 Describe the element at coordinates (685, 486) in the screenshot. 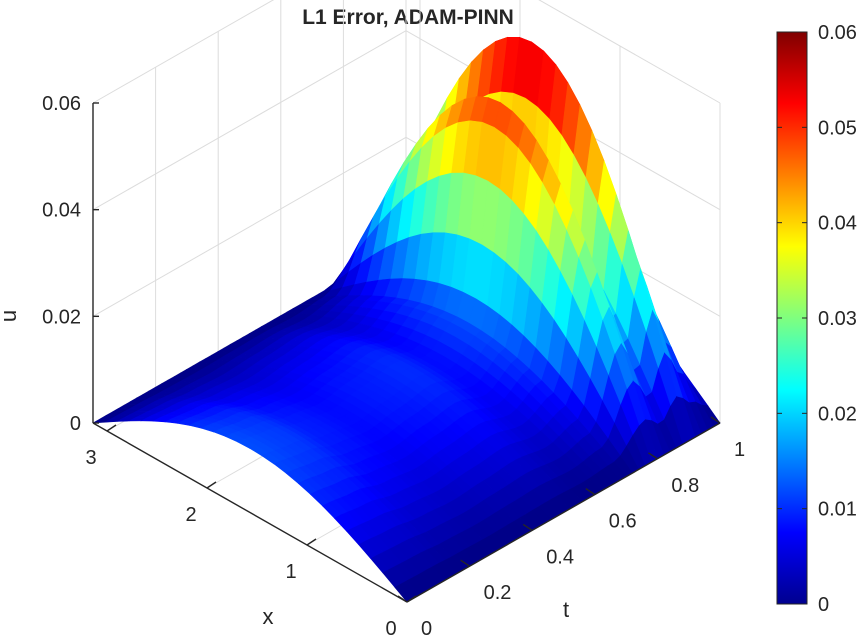

I see `t-tick-label: 0.8` at that location.